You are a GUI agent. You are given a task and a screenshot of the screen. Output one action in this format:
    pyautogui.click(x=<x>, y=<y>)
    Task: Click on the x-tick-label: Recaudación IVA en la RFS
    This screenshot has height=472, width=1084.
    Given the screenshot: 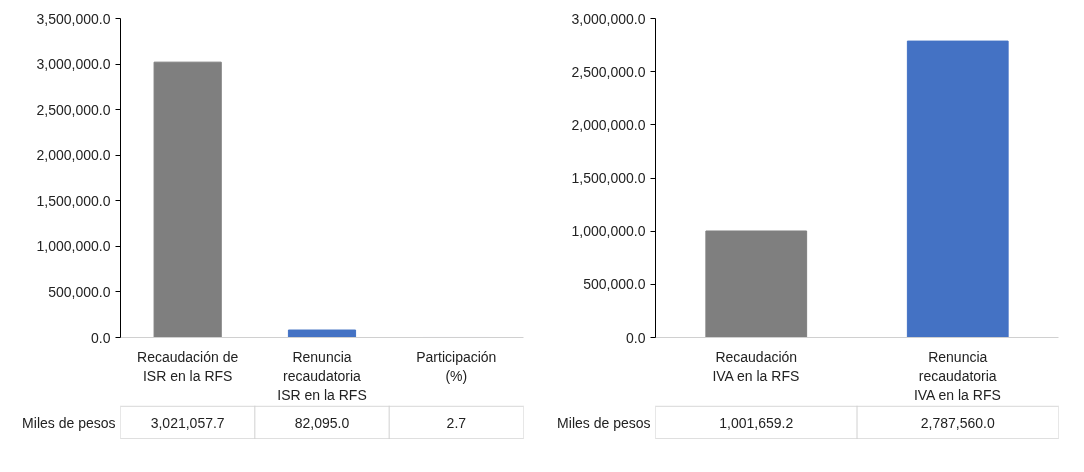 What is the action you would take?
    pyautogui.click(x=756, y=366)
    